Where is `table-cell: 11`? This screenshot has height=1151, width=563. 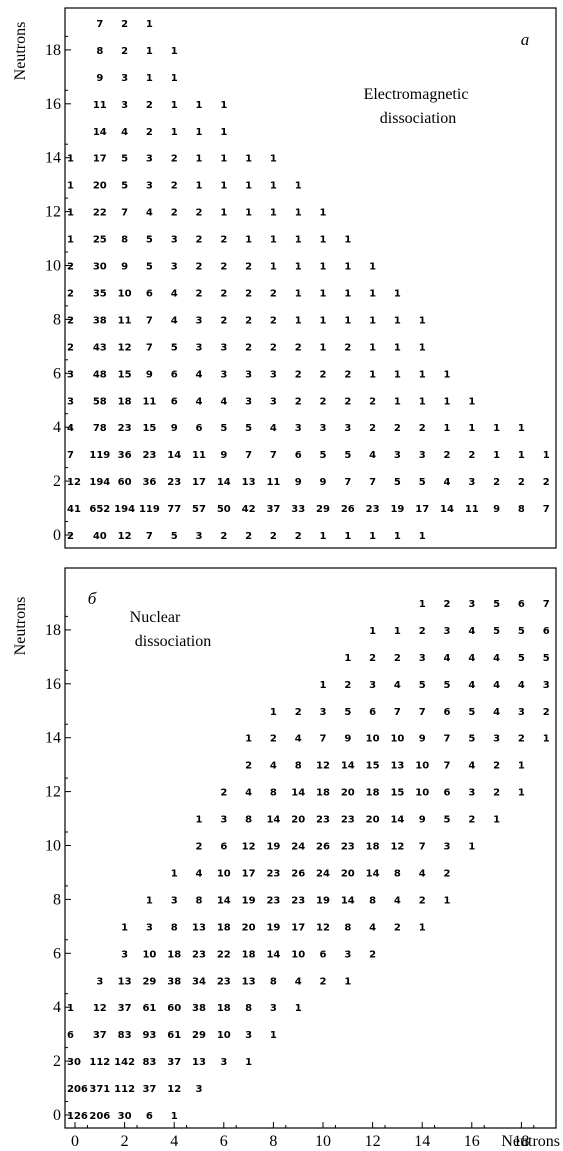 table-cell: 11 is located at coordinates (273, 482).